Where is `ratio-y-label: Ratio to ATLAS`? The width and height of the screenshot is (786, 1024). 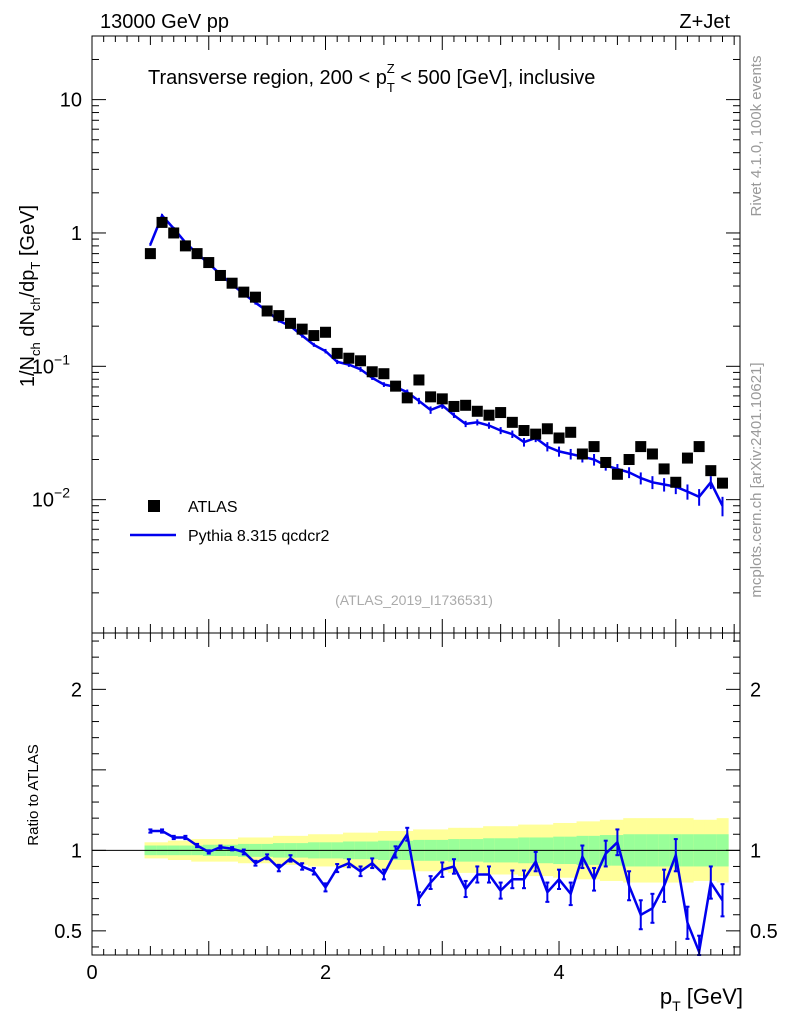 ratio-y-label: Ratio to ATLAS is located at coordinates (33, 794).